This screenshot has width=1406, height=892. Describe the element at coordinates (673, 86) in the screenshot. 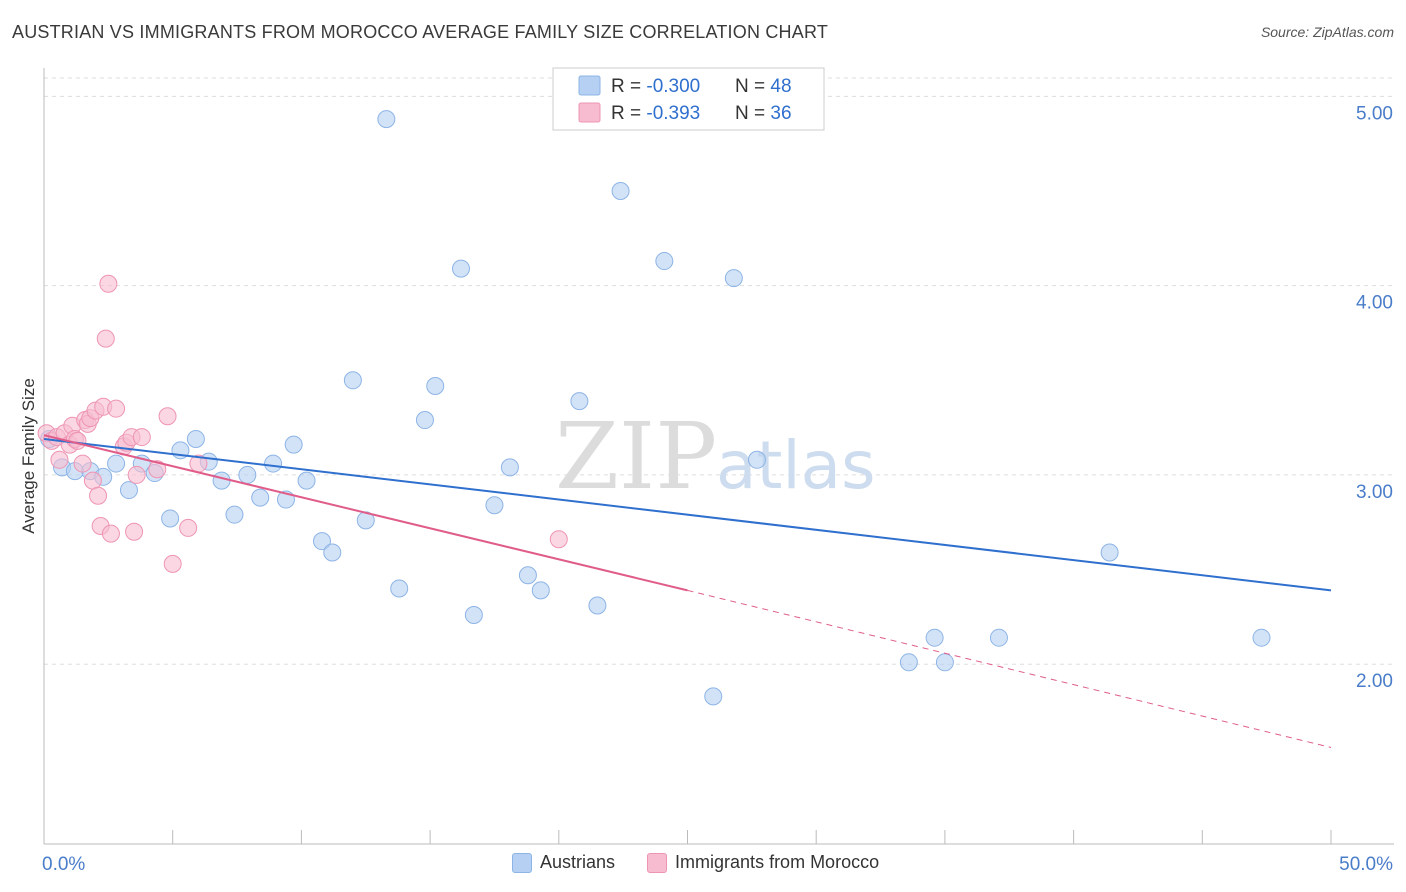

I see `stats-r-value-austrians: -0.300` at that location.